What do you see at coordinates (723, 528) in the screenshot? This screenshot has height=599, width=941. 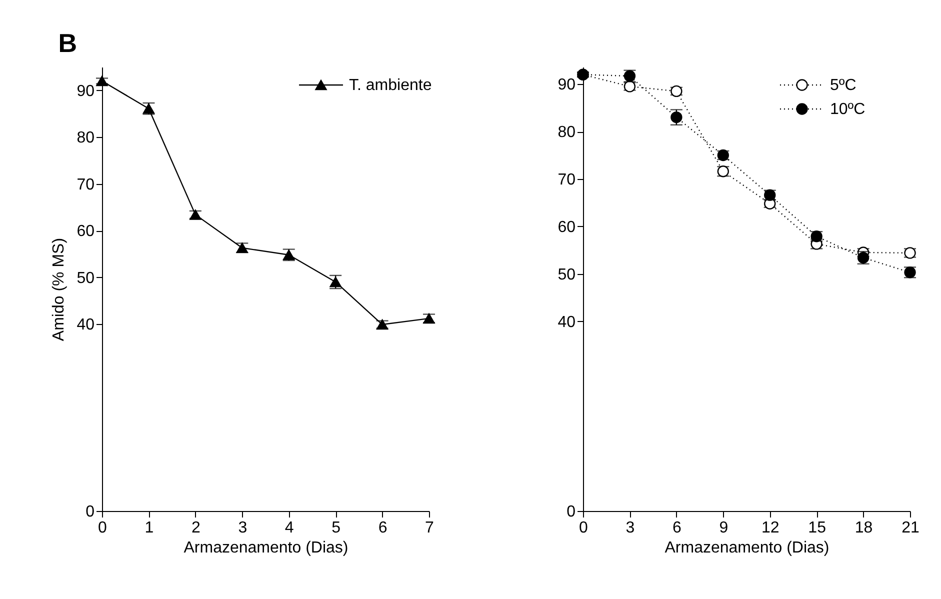 I see `x-tick-label: 9` at bounding box center [723, 528].